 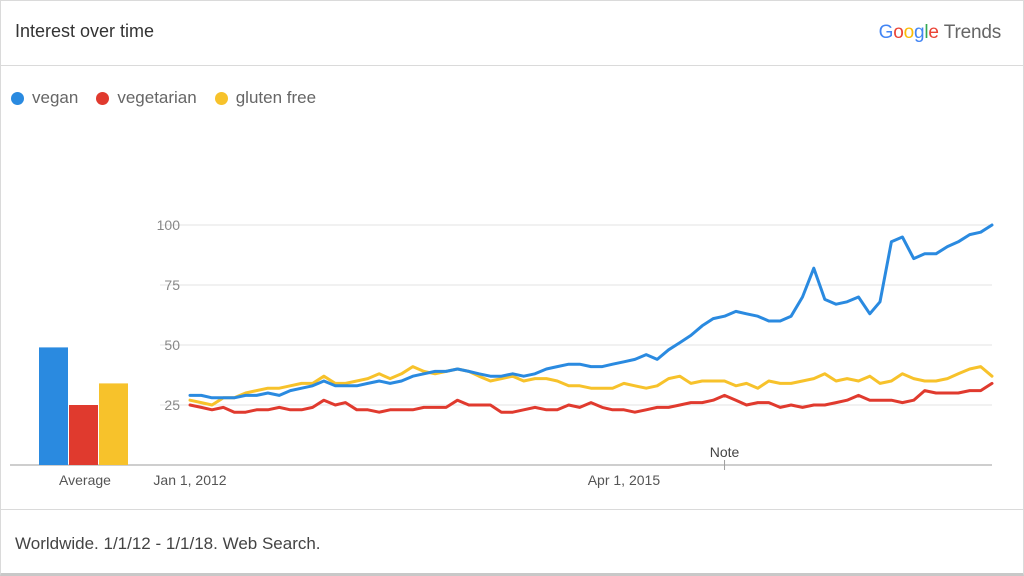 What do you see at coordinates (898, 32) in the screenshot?
I see `brand-letter-2: o` at bounding box center [898, 32].